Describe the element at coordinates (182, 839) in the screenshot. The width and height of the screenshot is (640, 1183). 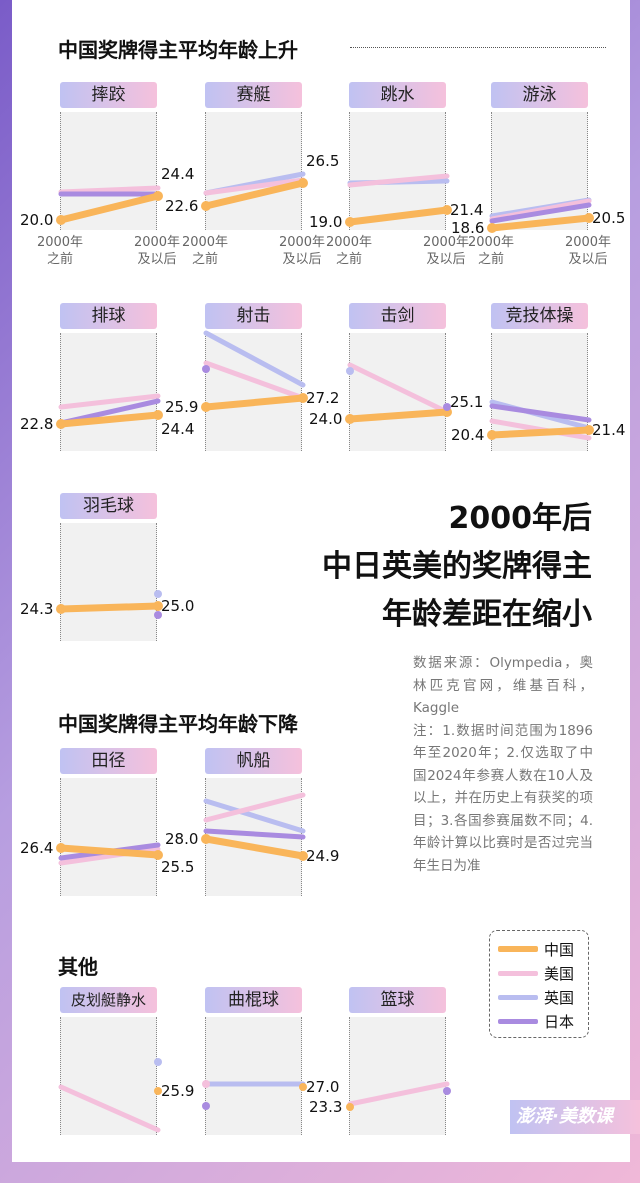
I see `value-label-before: 28.0` at that location.